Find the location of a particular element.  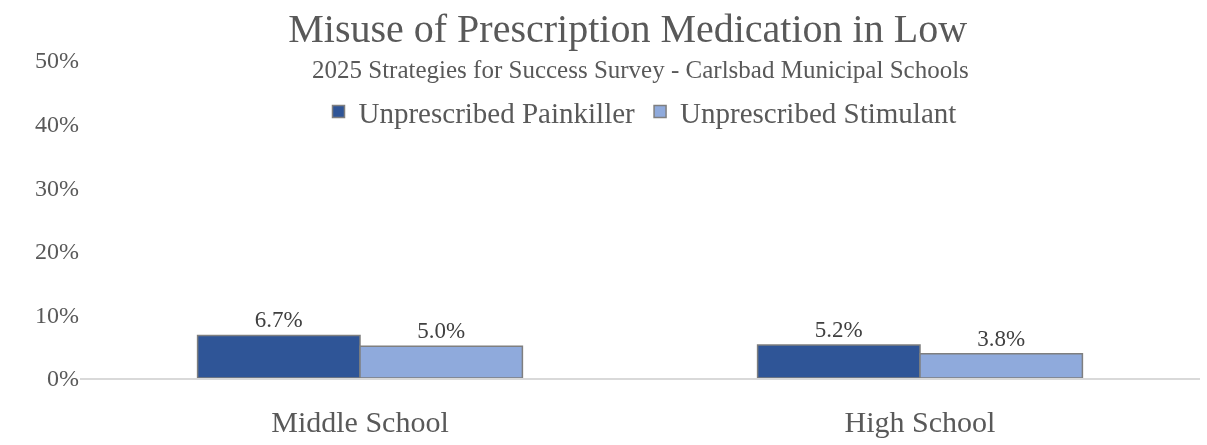

y-tick-label: 20% is located at coordinates (57, 251).